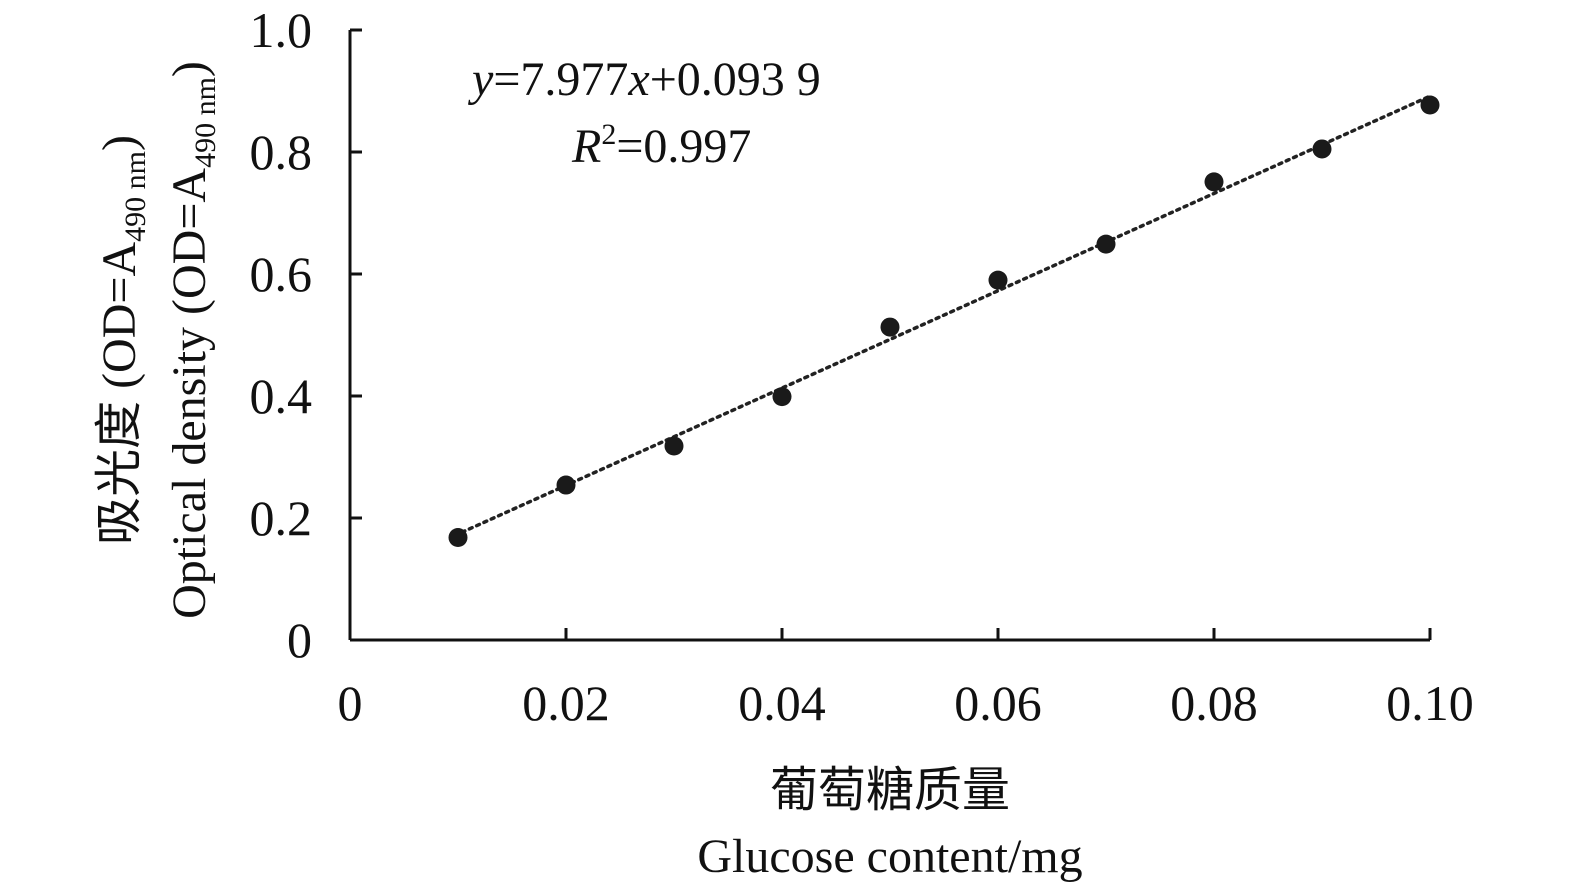 This screenshot has width=1575, height=893. What do you see at coordinates (189, 69) in the screenshot?
I see `y-axis-title-en-close: )` at bounding box center [189, 69].